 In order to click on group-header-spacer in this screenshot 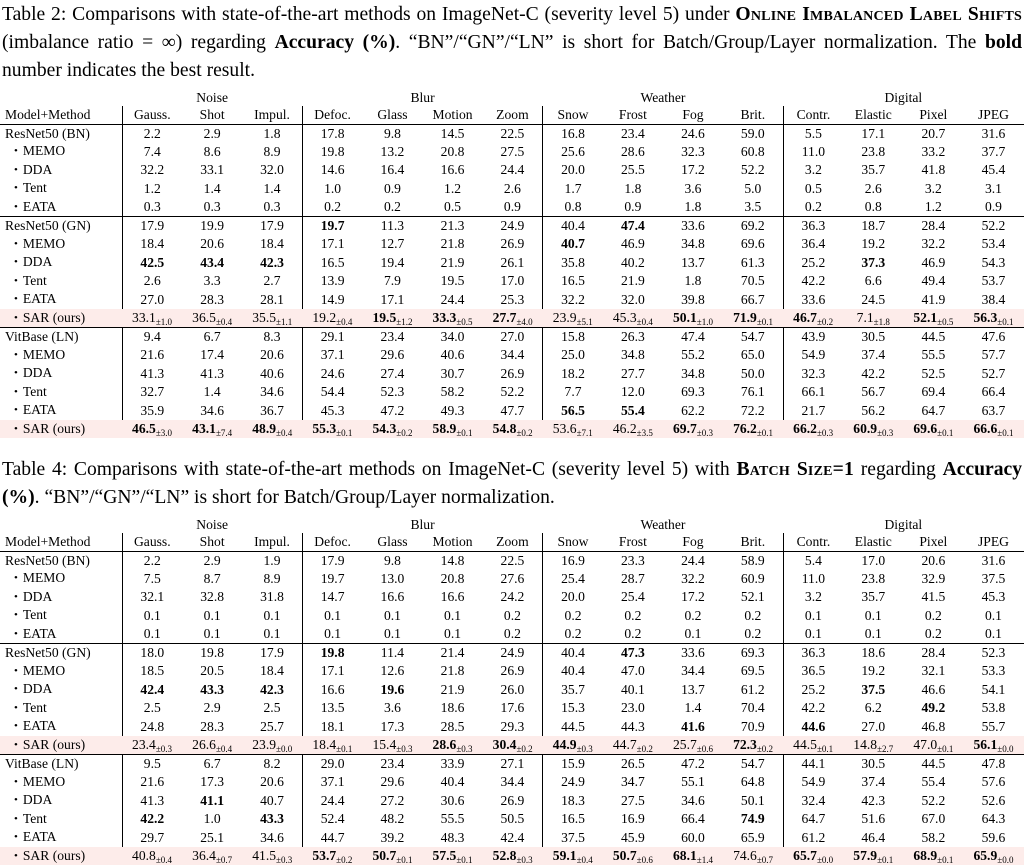, I will do `click(61, 98)`.